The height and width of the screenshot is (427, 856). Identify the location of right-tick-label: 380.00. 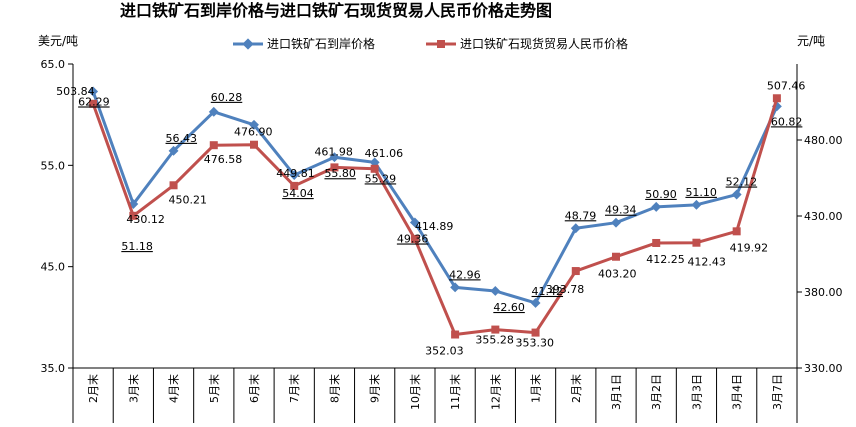
(823, 292).